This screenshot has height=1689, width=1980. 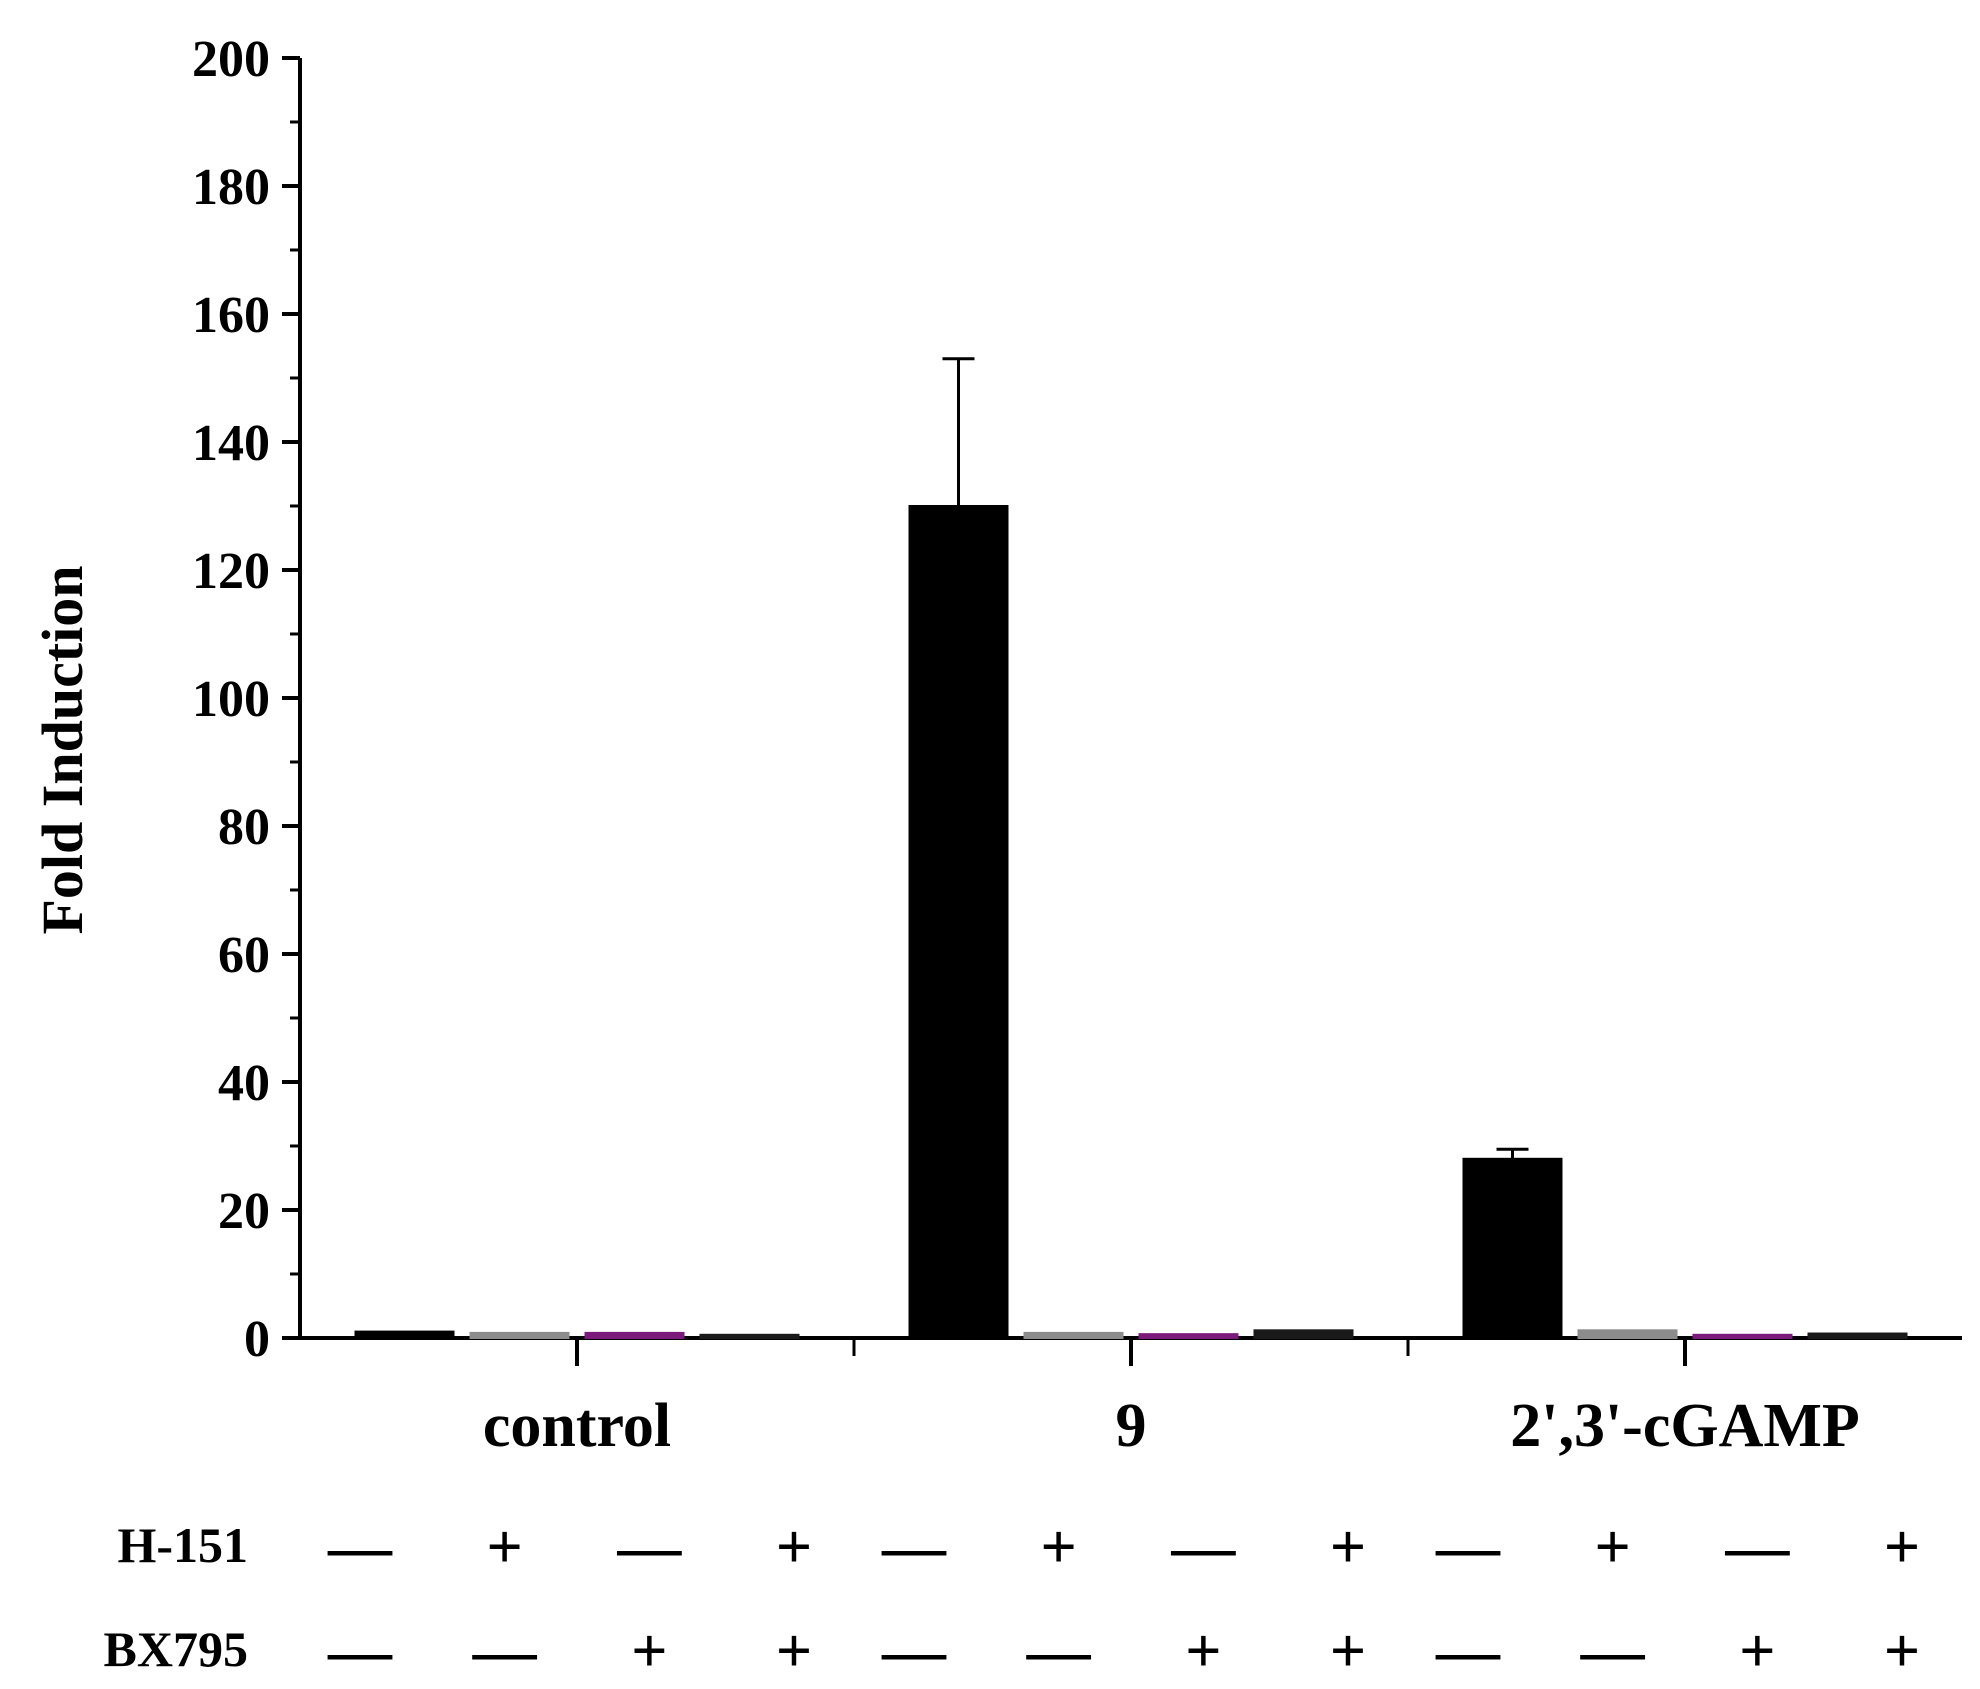 What do you see at coordinates (231, 59) in the screenshot?
I see `y-tick-label: 200` at bounding box center [231, 59].